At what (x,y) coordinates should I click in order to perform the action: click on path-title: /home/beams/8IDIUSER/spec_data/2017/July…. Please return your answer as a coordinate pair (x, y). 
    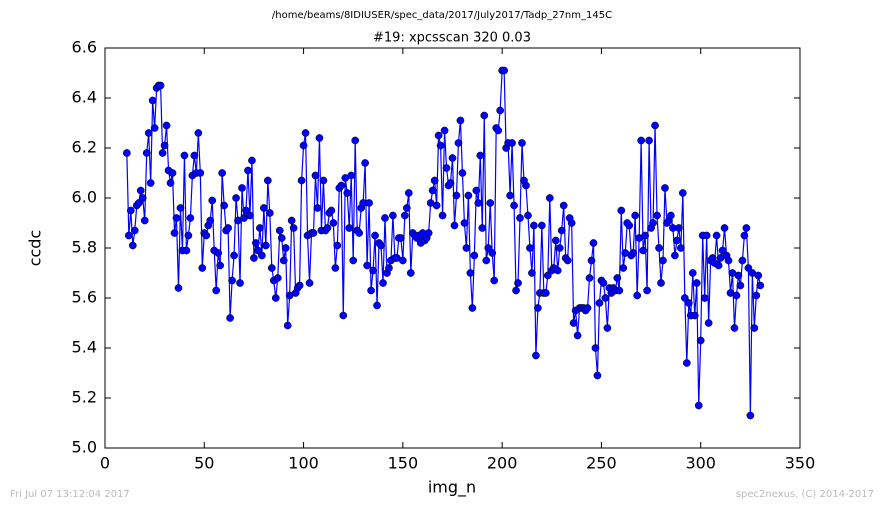
    Looking at the image, I should click on (442, 15).